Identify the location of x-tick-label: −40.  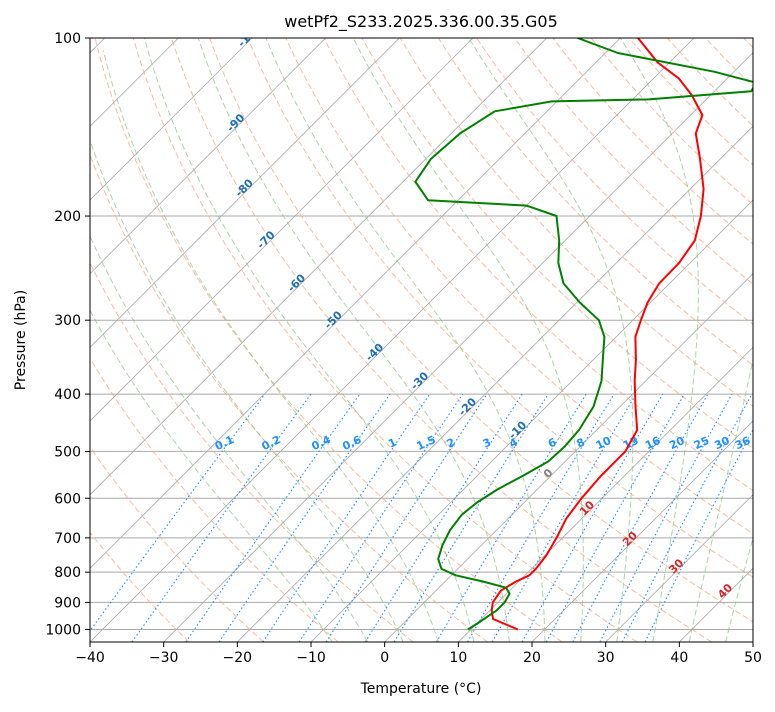
(90, 658).